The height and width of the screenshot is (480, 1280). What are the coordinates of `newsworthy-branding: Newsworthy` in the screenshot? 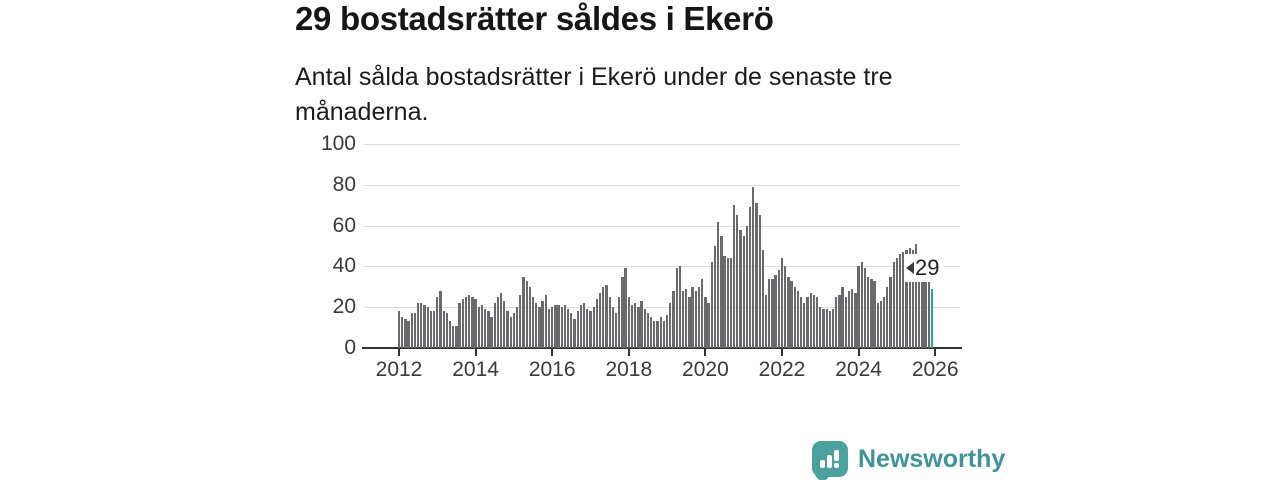 It's located at (909, 460).